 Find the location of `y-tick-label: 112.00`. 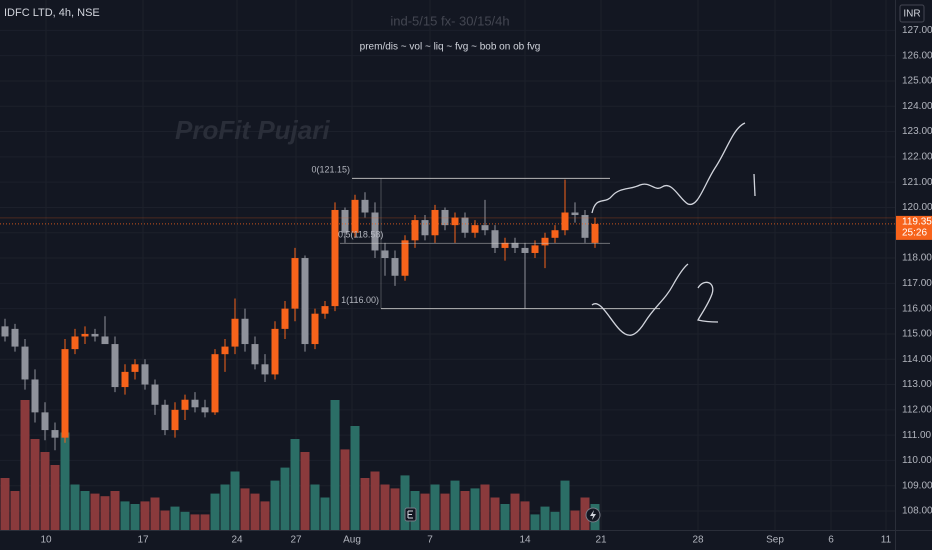

y-tick-label: 112.00 is located at coordinates (917, 409).